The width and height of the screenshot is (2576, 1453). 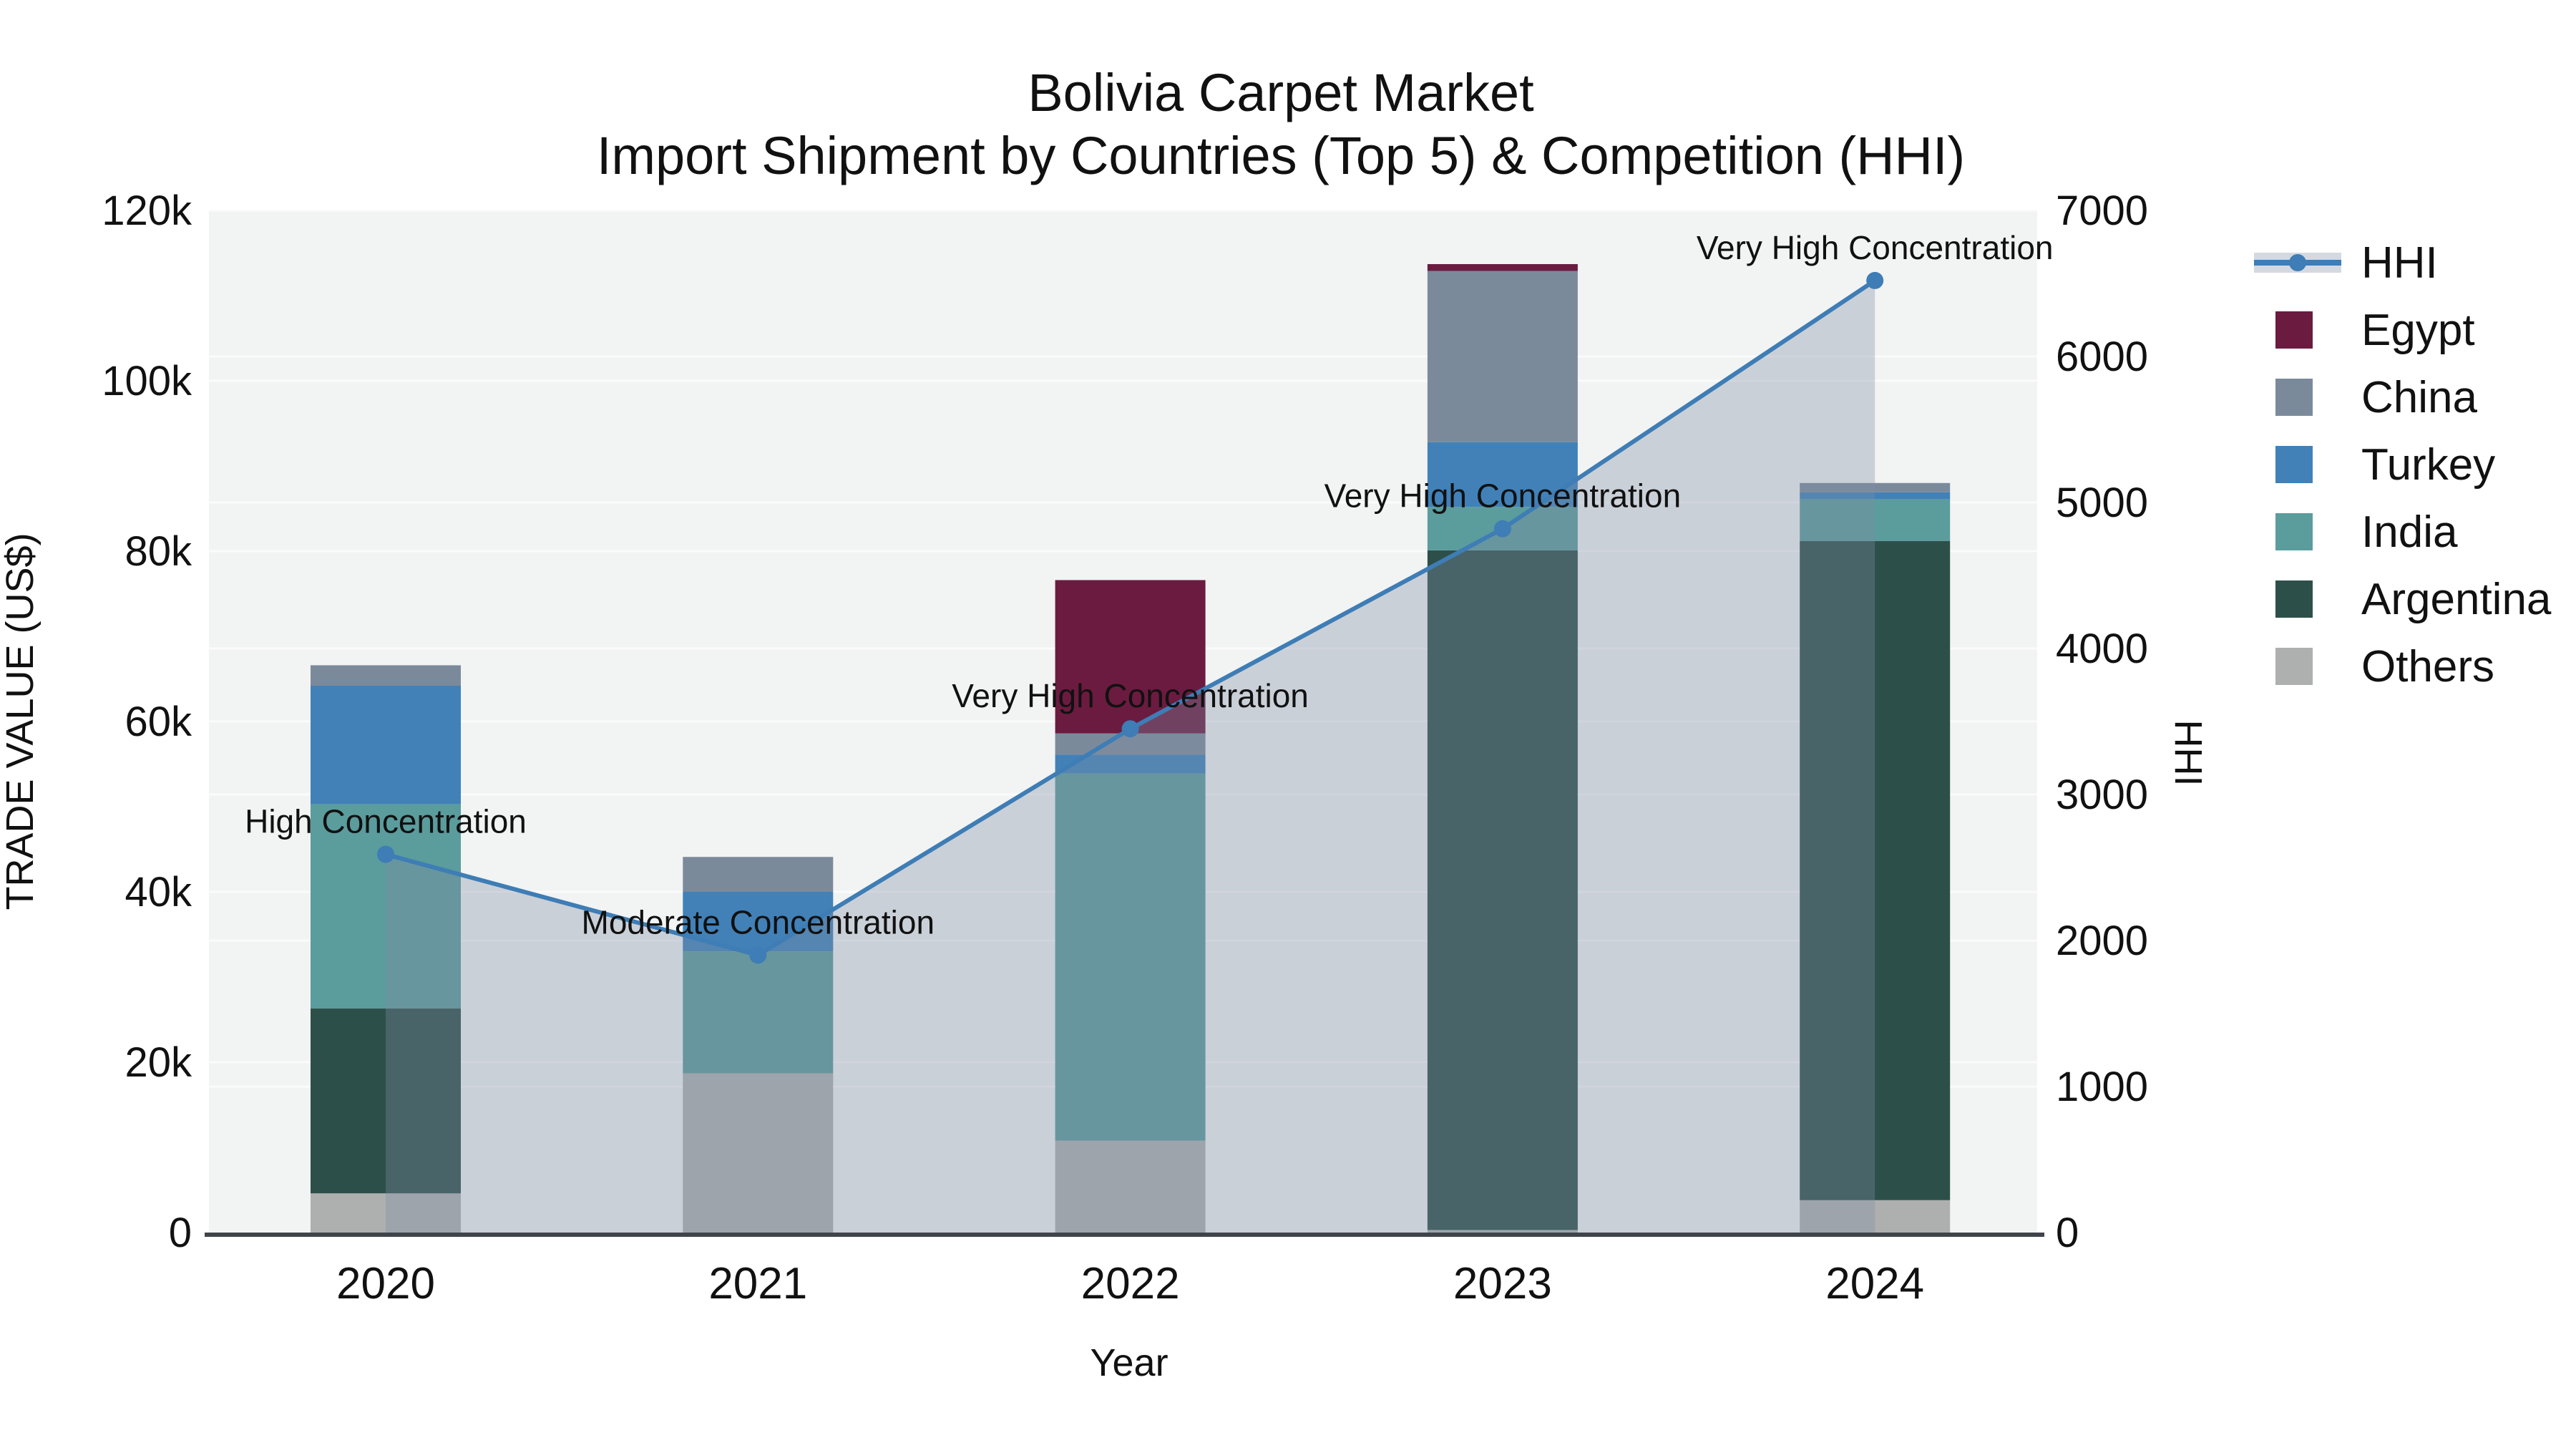 What do you see at coordinates (1875, 280) in the screenshot?
I see `hhi-point-2024` at bounding box center [1875, 280].